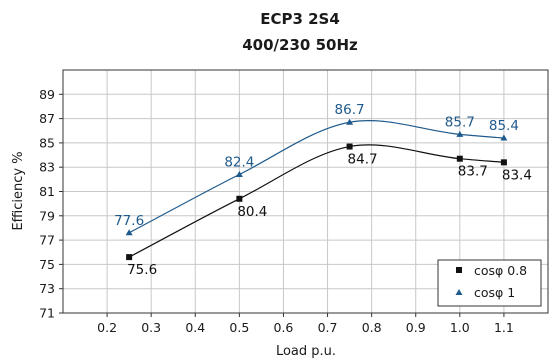 The width and height of the screenshot is (557, 361). I want to click on x-tick-label: 1.1, so click(504, 327).